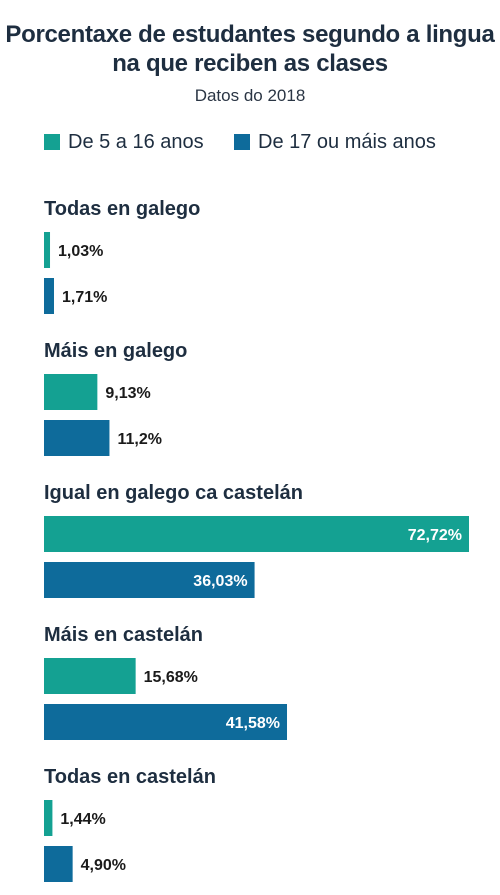 The width and height of the screenshot is (500, 895). I want to click on legend-label-series-1: De 5 a 16 anos, so click(136, 141).